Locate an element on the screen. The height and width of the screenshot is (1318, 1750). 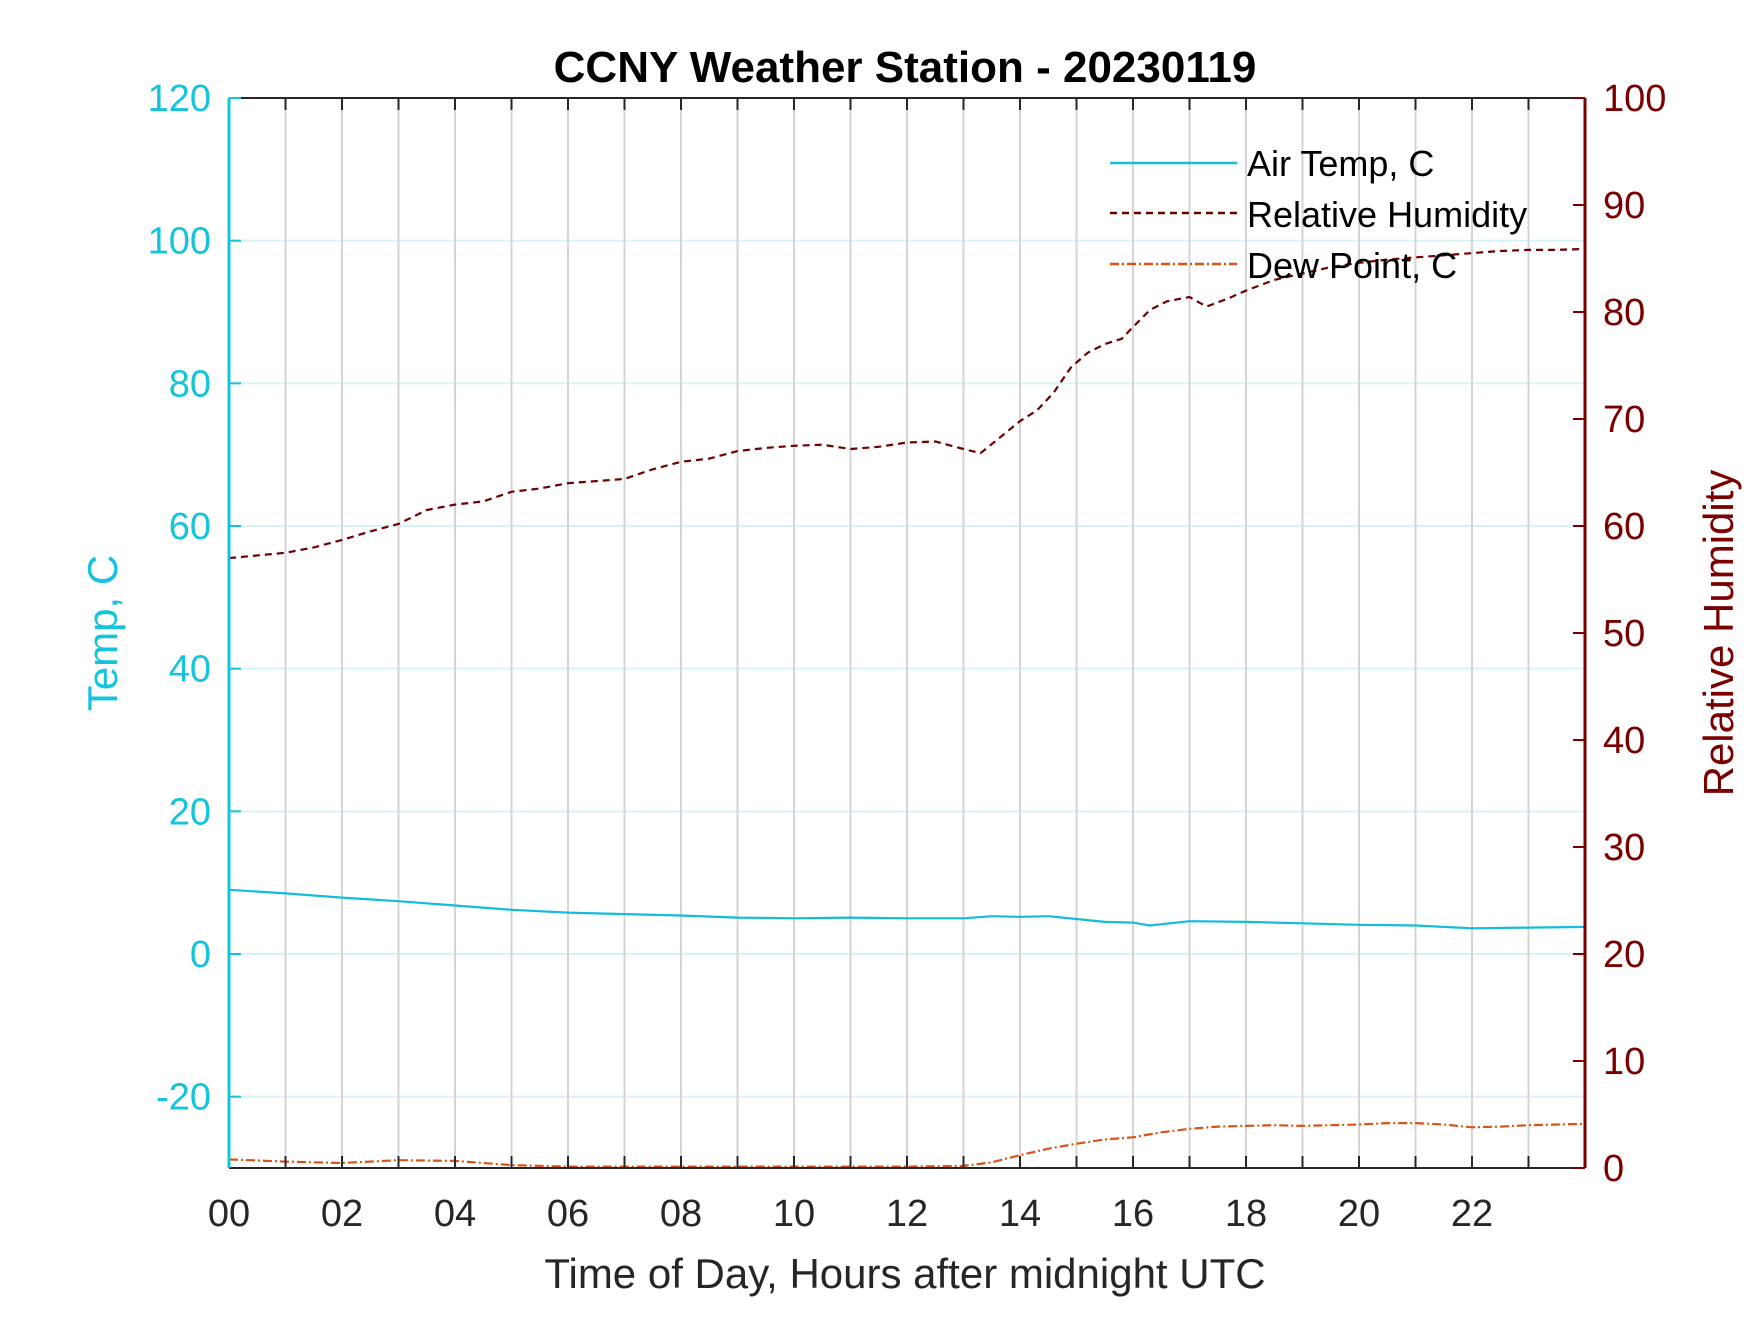
x-tick-label: 14 is located at coordinates (1020, 1214).